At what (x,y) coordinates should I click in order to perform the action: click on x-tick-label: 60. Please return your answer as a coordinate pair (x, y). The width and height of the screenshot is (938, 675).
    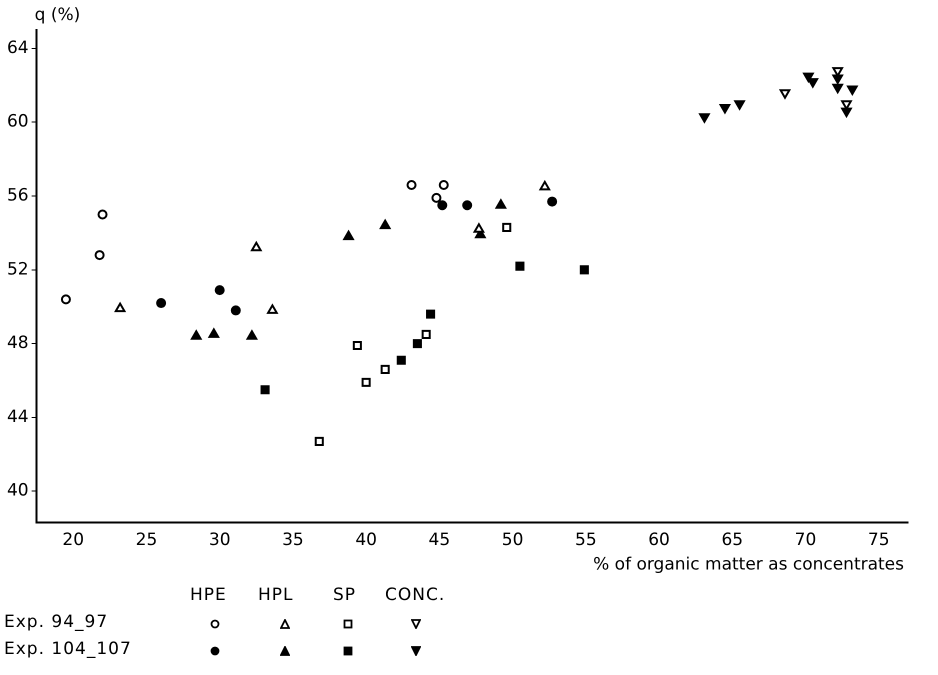
    Looking at the image, I should click on (659, 540).